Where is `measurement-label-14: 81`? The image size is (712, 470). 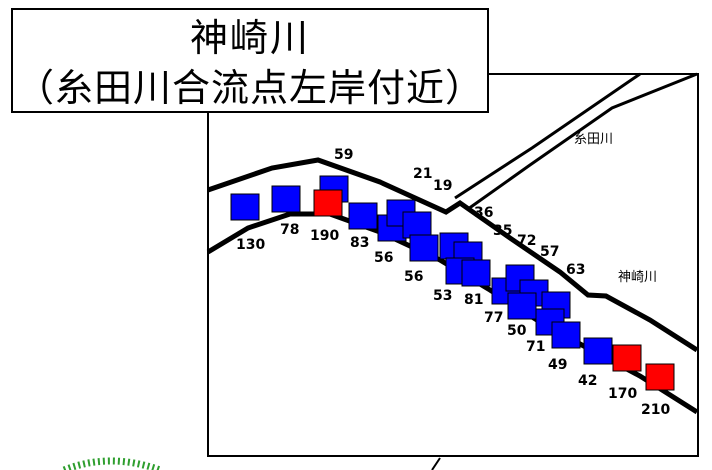 measurement-label-14: 81 is located at coordinates (473, 300).